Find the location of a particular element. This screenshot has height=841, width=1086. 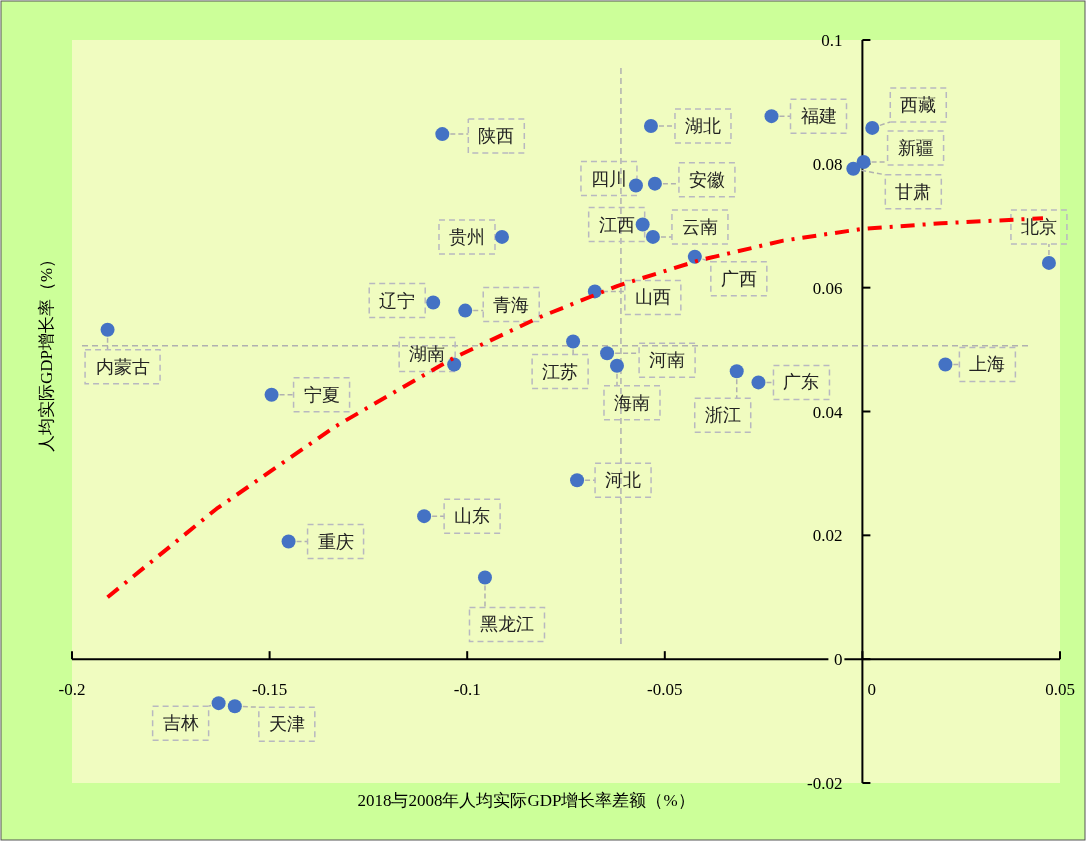

y-tick-label: 0 is located at coordinates (838, 660).